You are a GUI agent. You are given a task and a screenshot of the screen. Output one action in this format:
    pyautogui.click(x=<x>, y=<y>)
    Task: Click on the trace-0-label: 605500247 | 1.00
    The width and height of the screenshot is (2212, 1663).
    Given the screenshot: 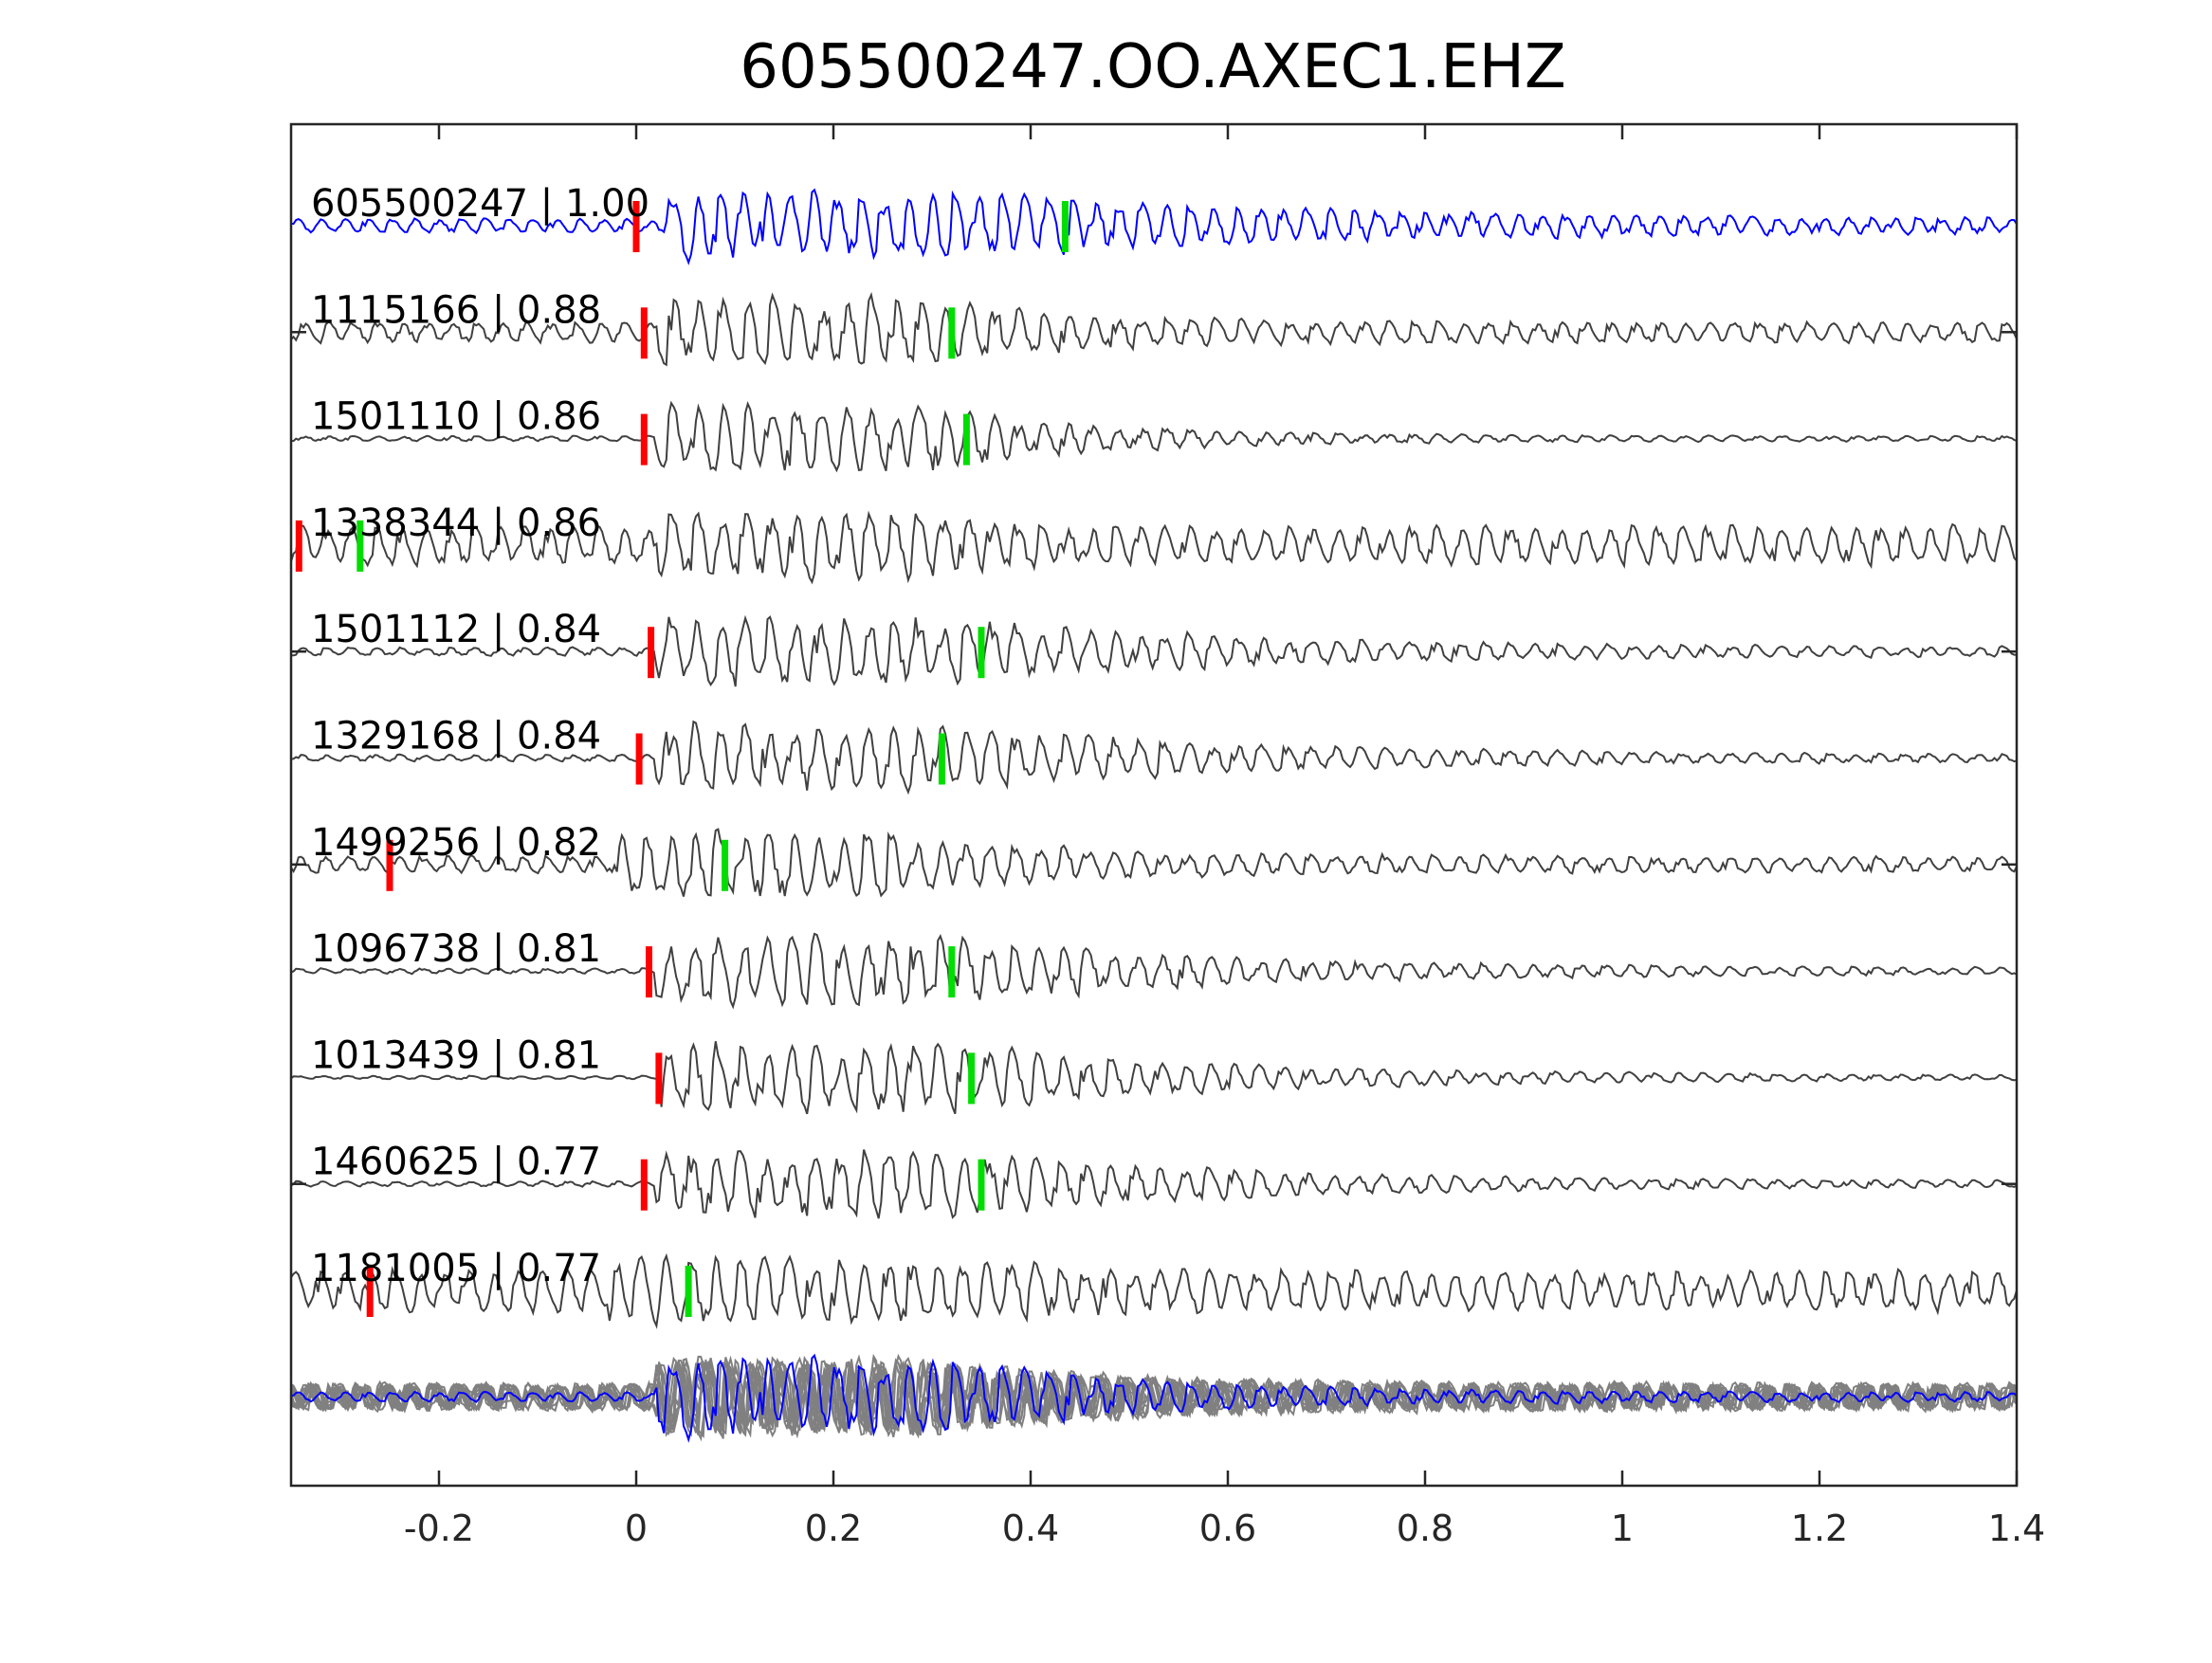 What is the action you would take?
    pyautogui.click(x=480, y=204)
    